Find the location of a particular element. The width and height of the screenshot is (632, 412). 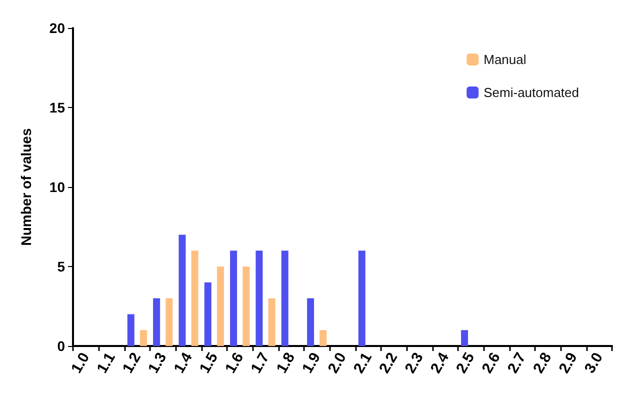

x-tick-label: 2.8 is located at coordinates (543, 363).